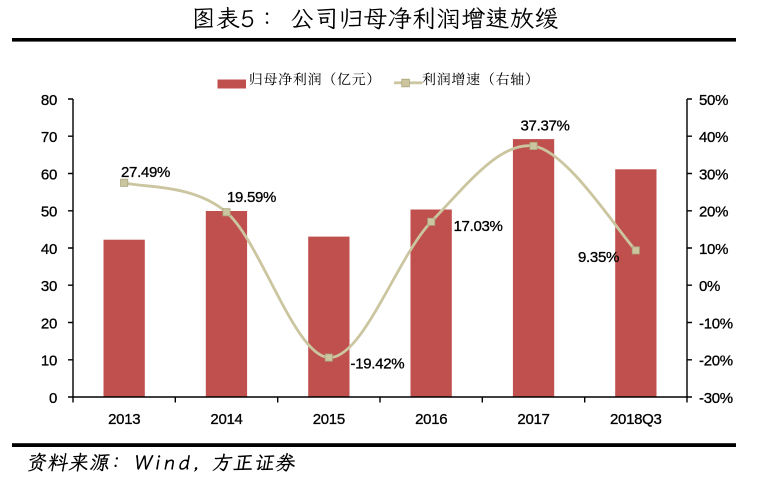 Image resolution: width=763 pixels, height=488 pixels. I want to click on svg-text: 20, so click(49, 323).